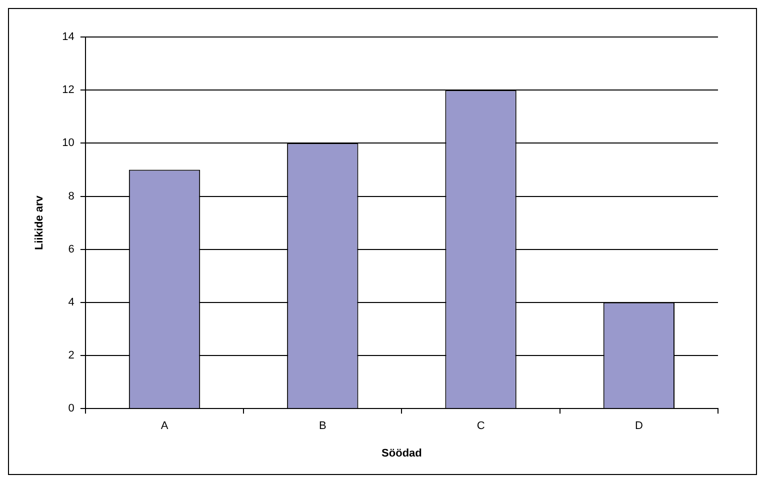  I want to click on y-tick-label: 6, so click(71, 249).